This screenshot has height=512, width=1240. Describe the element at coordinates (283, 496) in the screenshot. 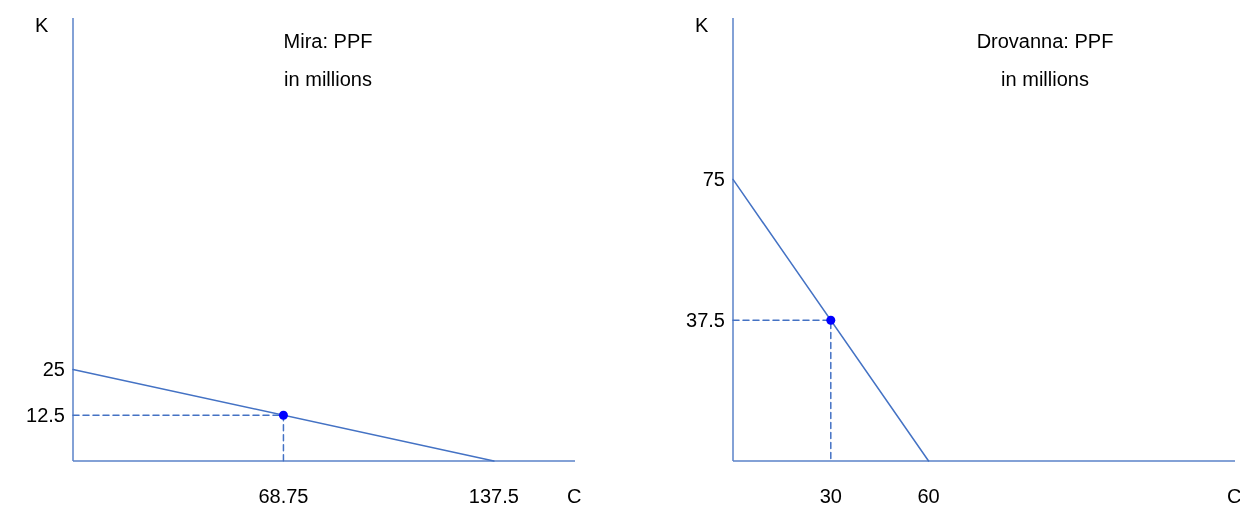

I see `x-tick-label: 68.75` at that location.